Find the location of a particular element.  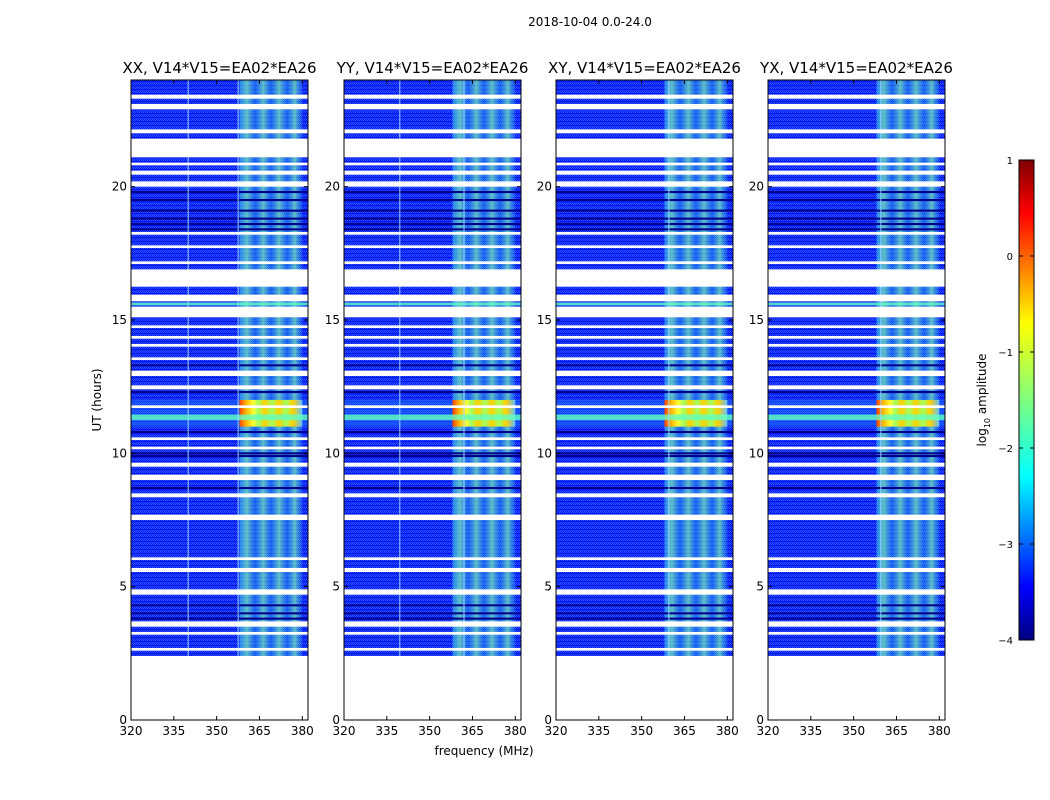

colorbar-gradient is located at coordinates (1026, 400).